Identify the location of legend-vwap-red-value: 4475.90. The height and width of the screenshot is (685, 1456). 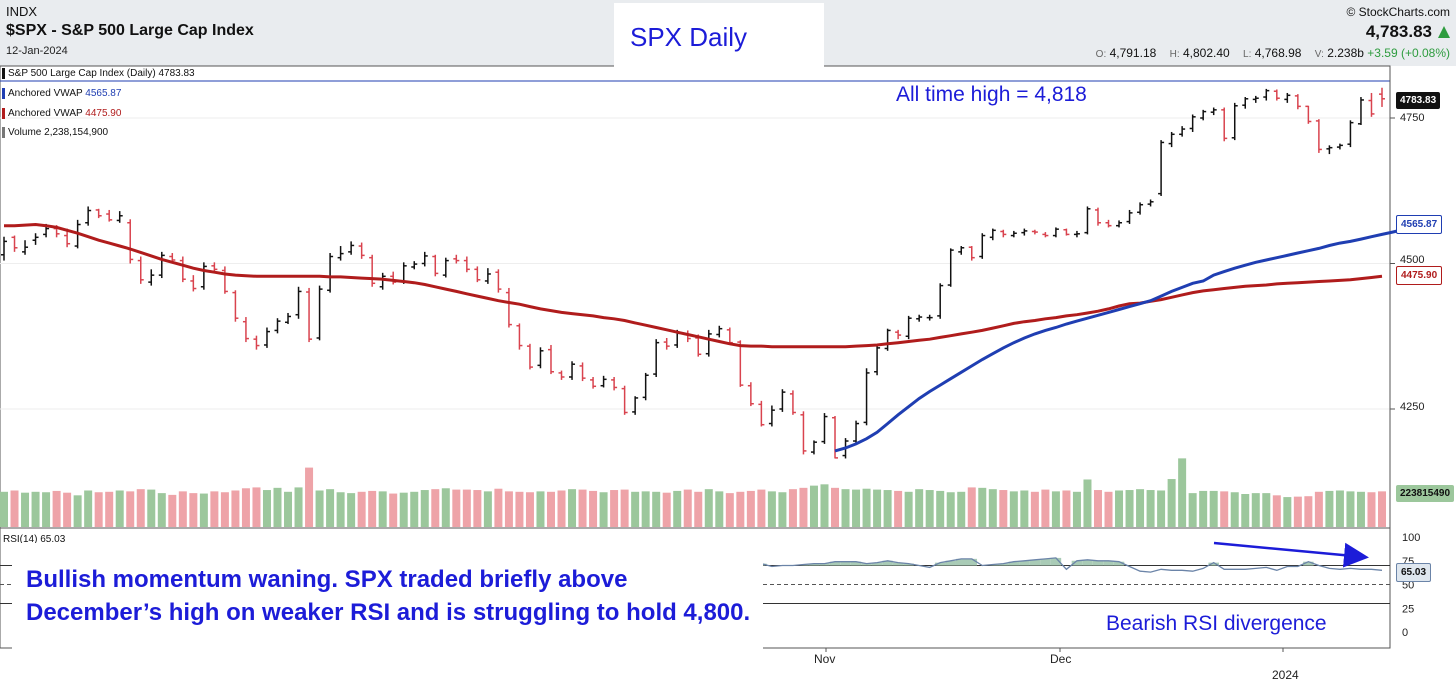
(103, 114).